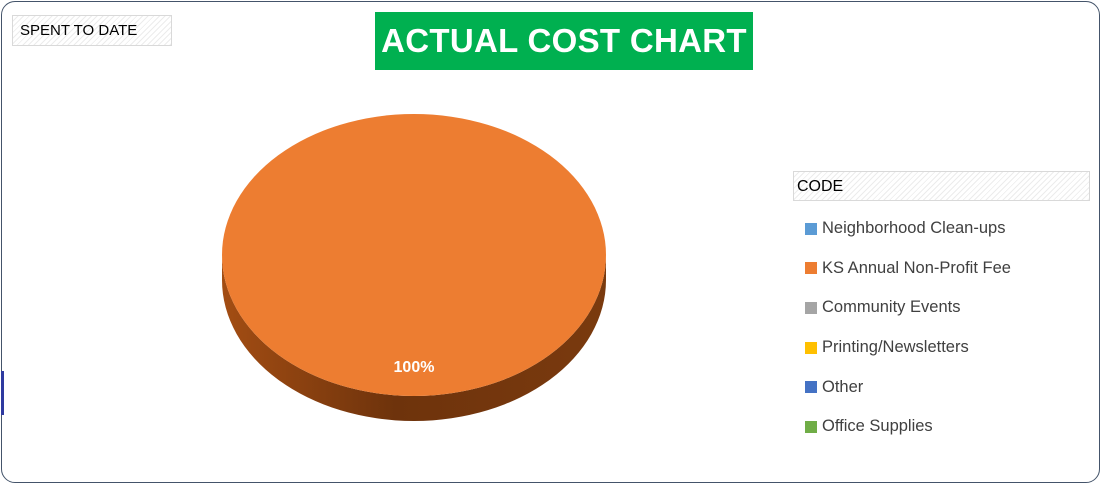  Describe the element at coordinates (843, 386) in the screenshot. I see `legend-label: Other` at that location.